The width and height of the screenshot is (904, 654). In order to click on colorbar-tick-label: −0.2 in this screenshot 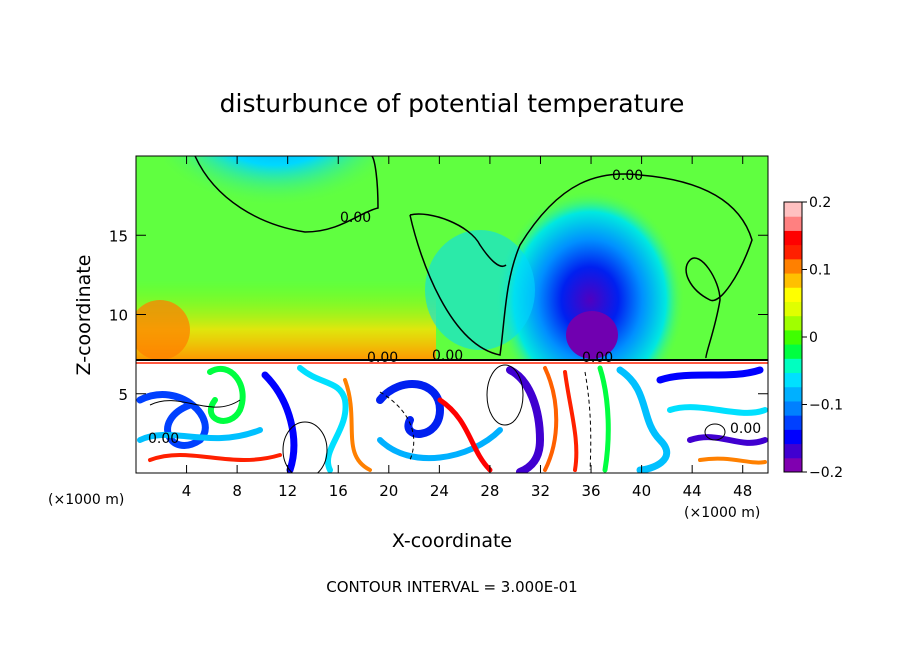, I will do `click(826, 473)`.